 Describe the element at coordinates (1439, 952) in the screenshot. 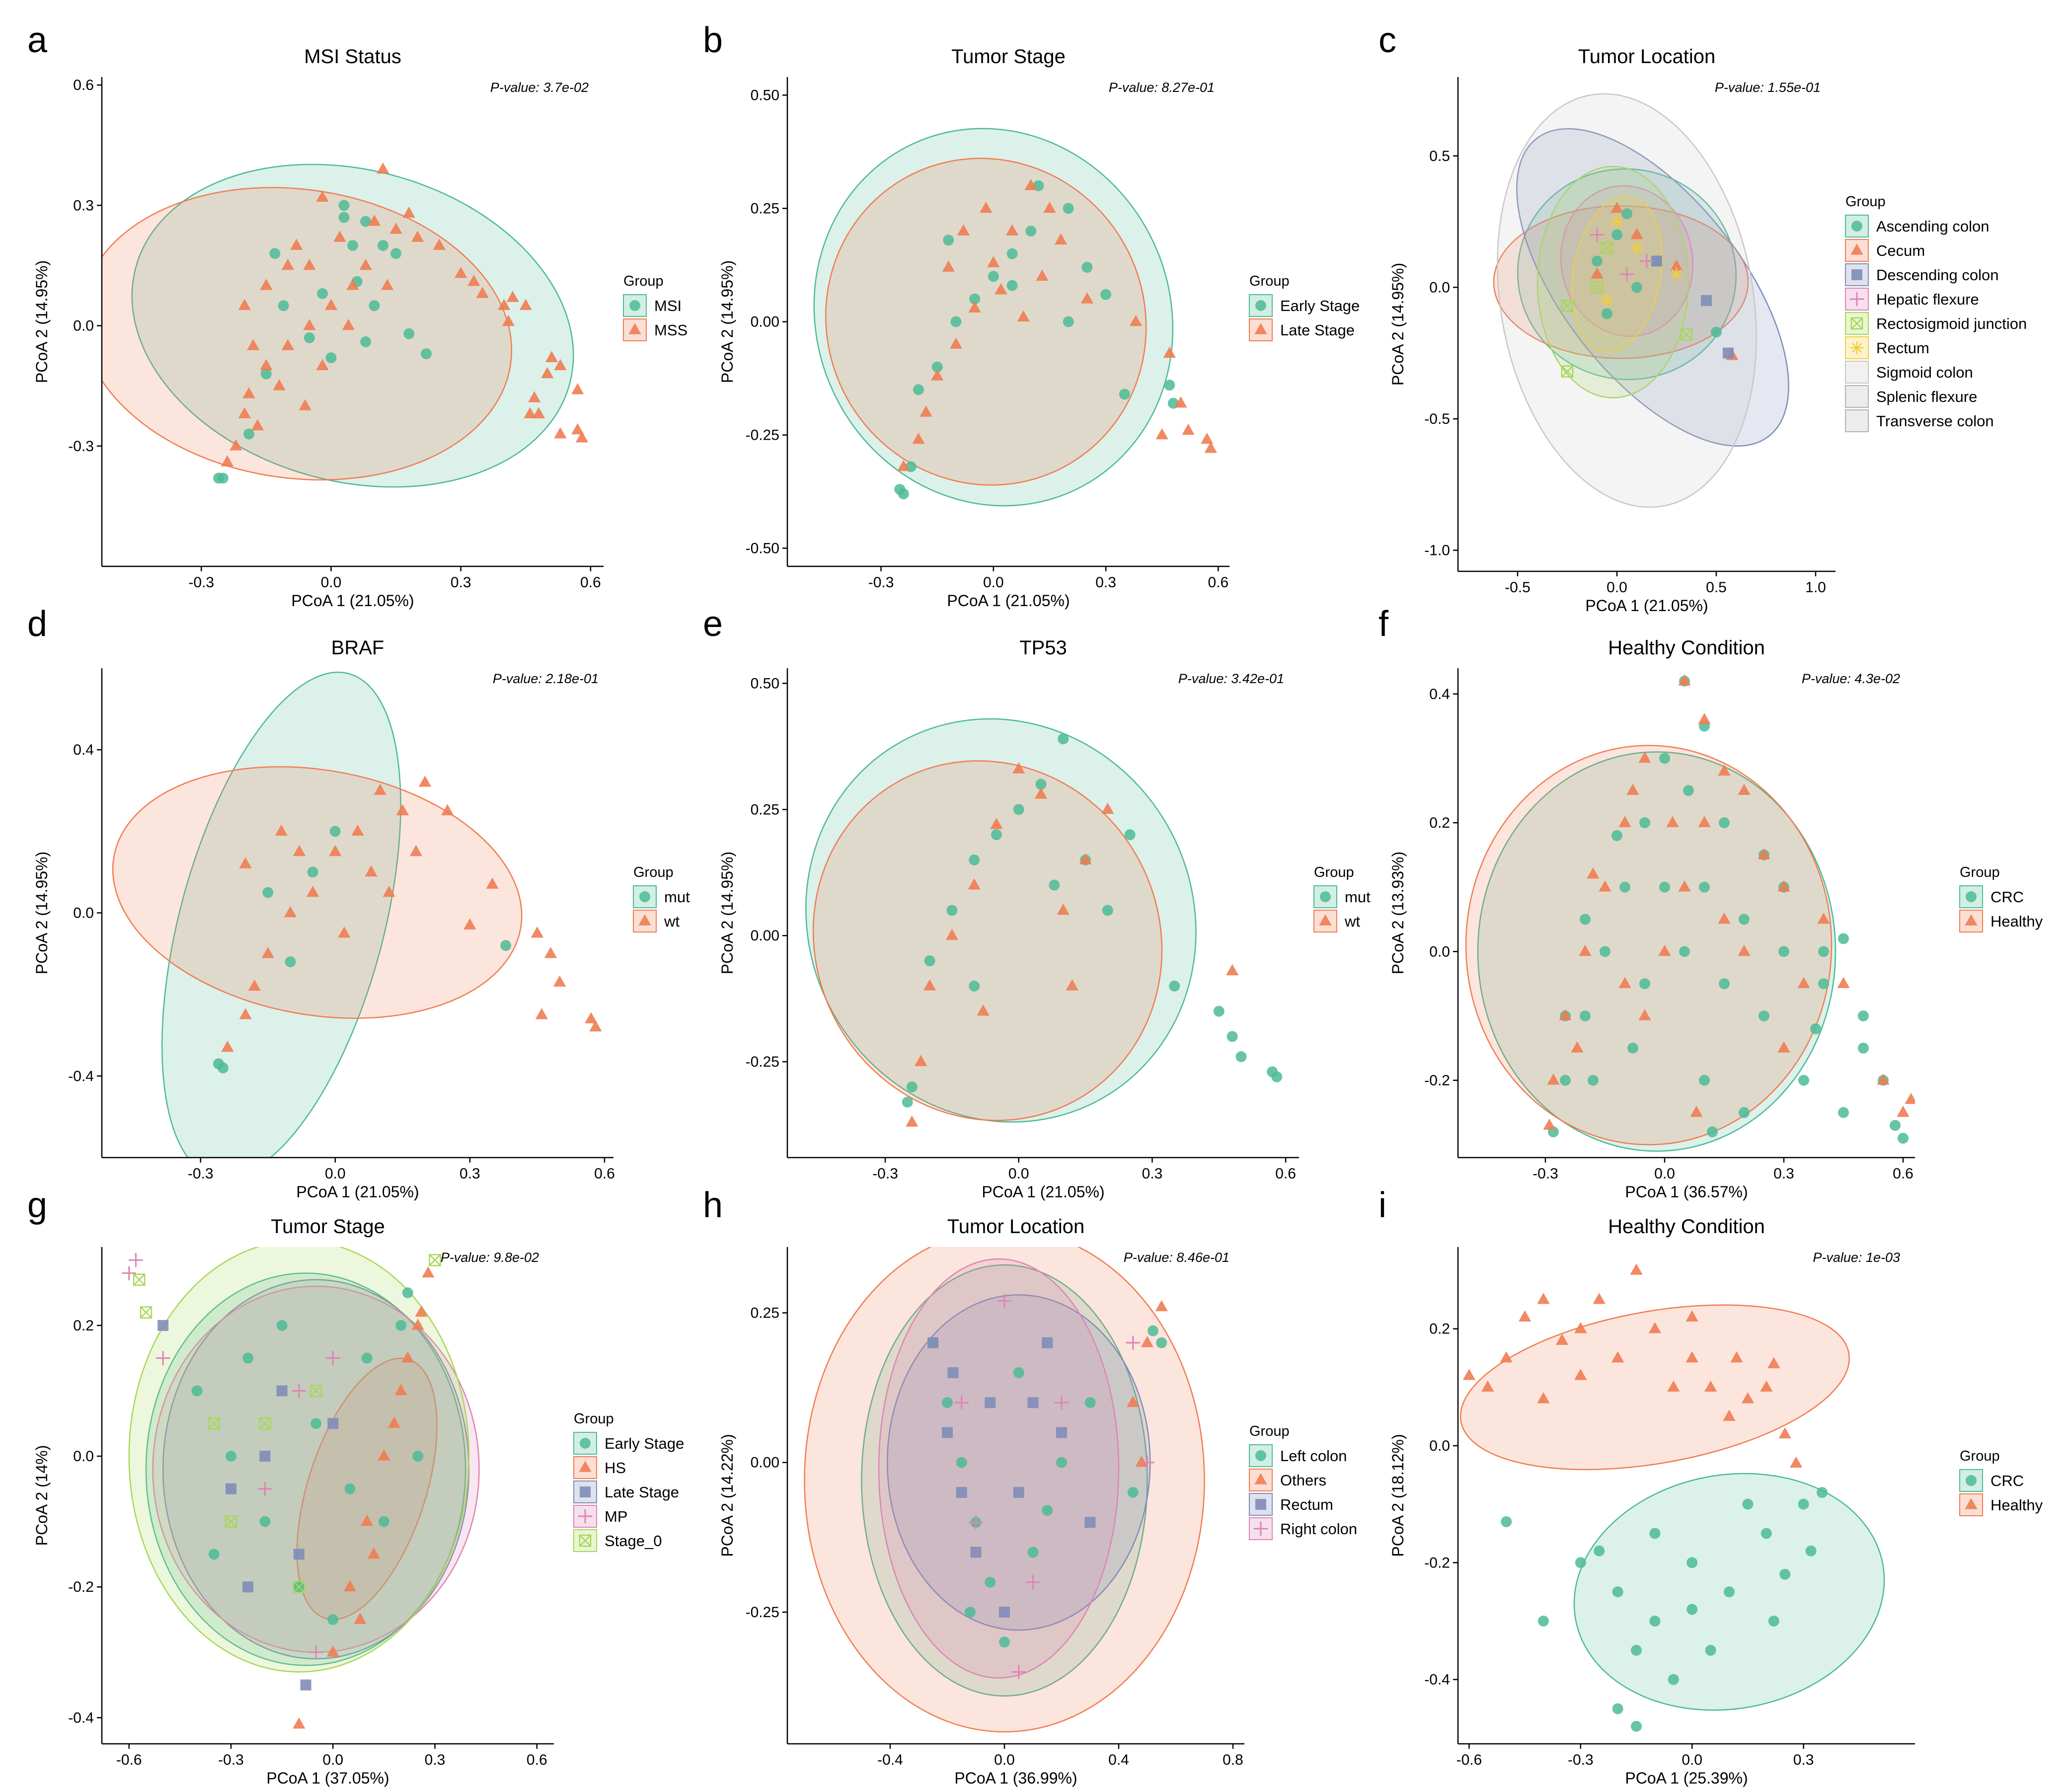

I see `y-tick-label: 0.0` at that location.